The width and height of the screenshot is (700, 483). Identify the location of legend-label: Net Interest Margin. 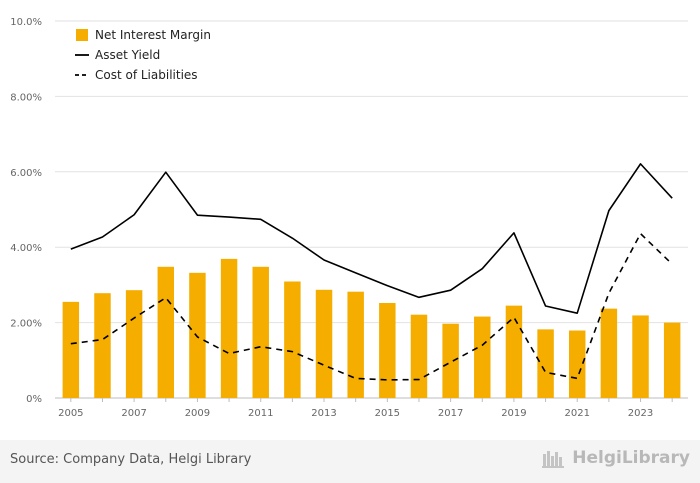
(153, 35).